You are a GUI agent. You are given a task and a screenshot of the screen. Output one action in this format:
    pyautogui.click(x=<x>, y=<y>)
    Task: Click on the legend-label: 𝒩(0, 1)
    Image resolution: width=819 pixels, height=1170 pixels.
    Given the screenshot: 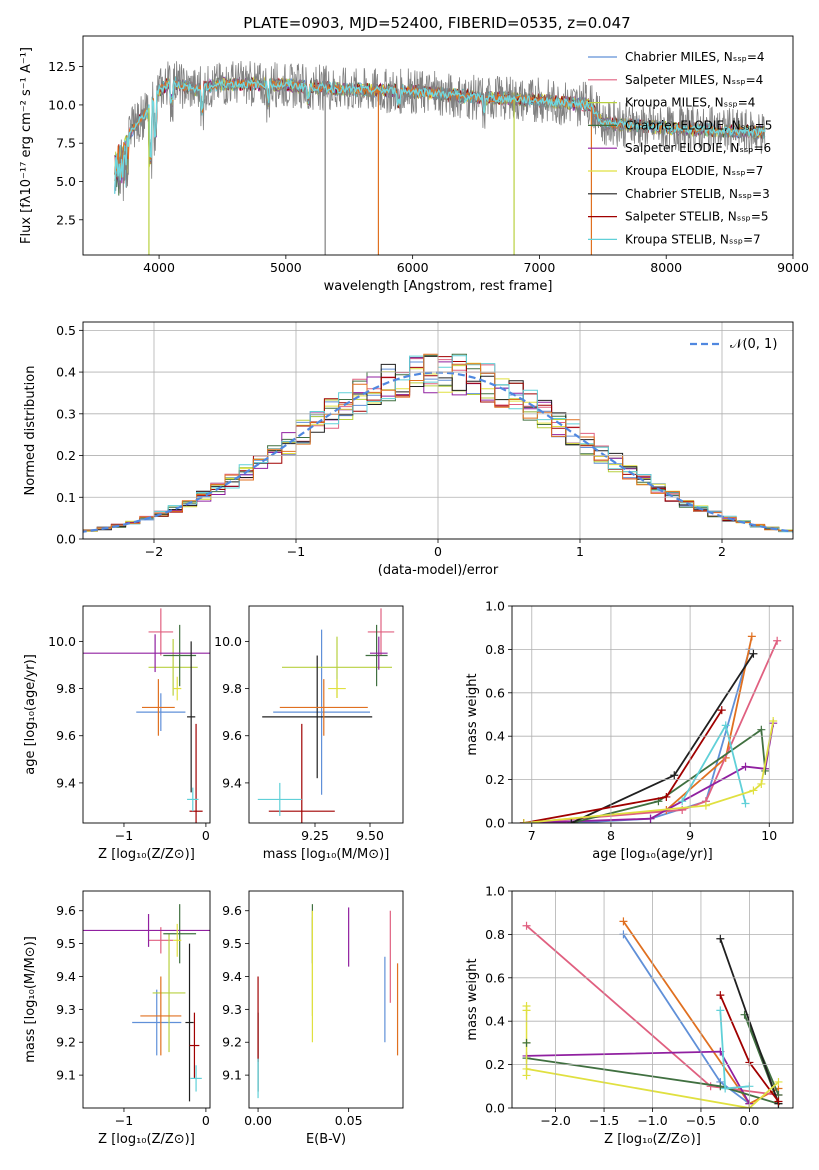 What is the action you would take?
    pyautogui.click(x=753, y=344)
    